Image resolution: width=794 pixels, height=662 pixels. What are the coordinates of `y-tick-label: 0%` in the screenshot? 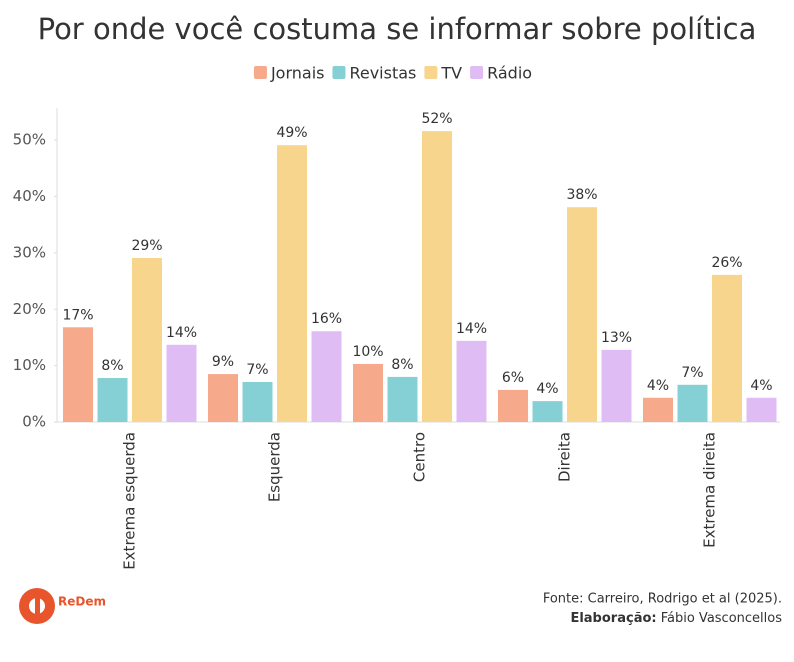 It's located at (34, 422).